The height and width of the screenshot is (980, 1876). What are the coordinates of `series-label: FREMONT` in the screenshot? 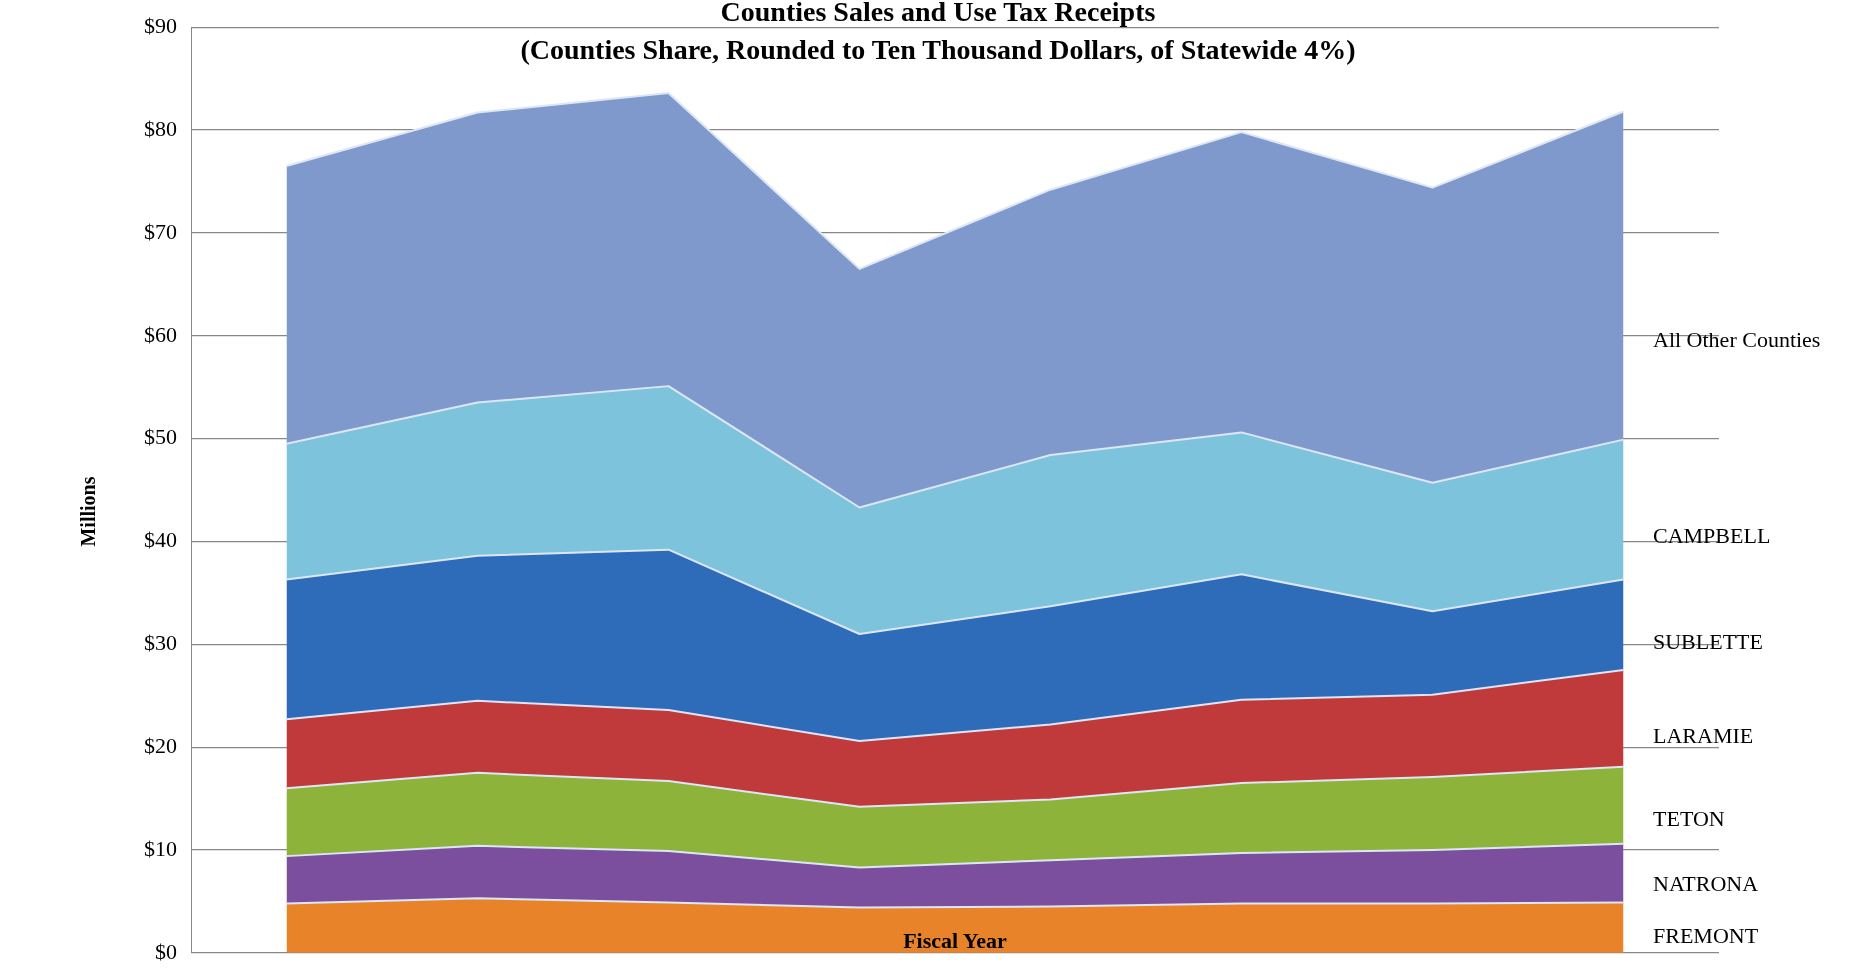 It's located at (1706, 936).